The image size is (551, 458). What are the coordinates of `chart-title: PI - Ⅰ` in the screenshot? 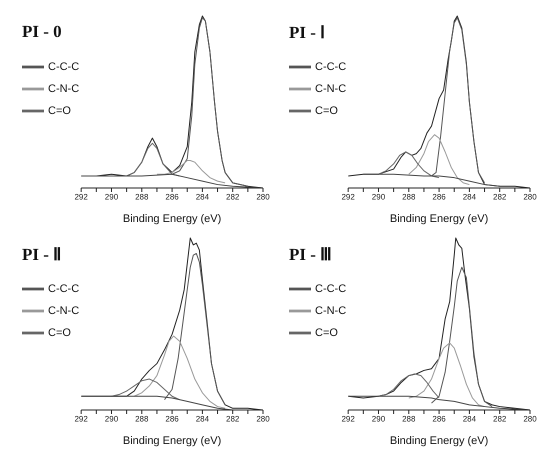 It's located at (307, 32).